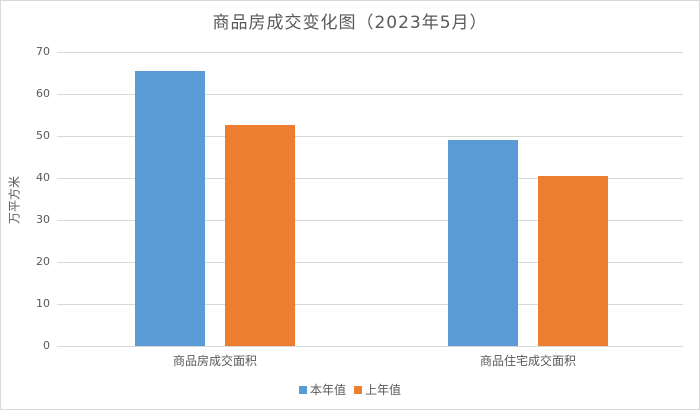 Image resolution: width=700 pixels, height=410 pixels. I want to click on legend-item-previous-year: 上年值, so click(377, 389).